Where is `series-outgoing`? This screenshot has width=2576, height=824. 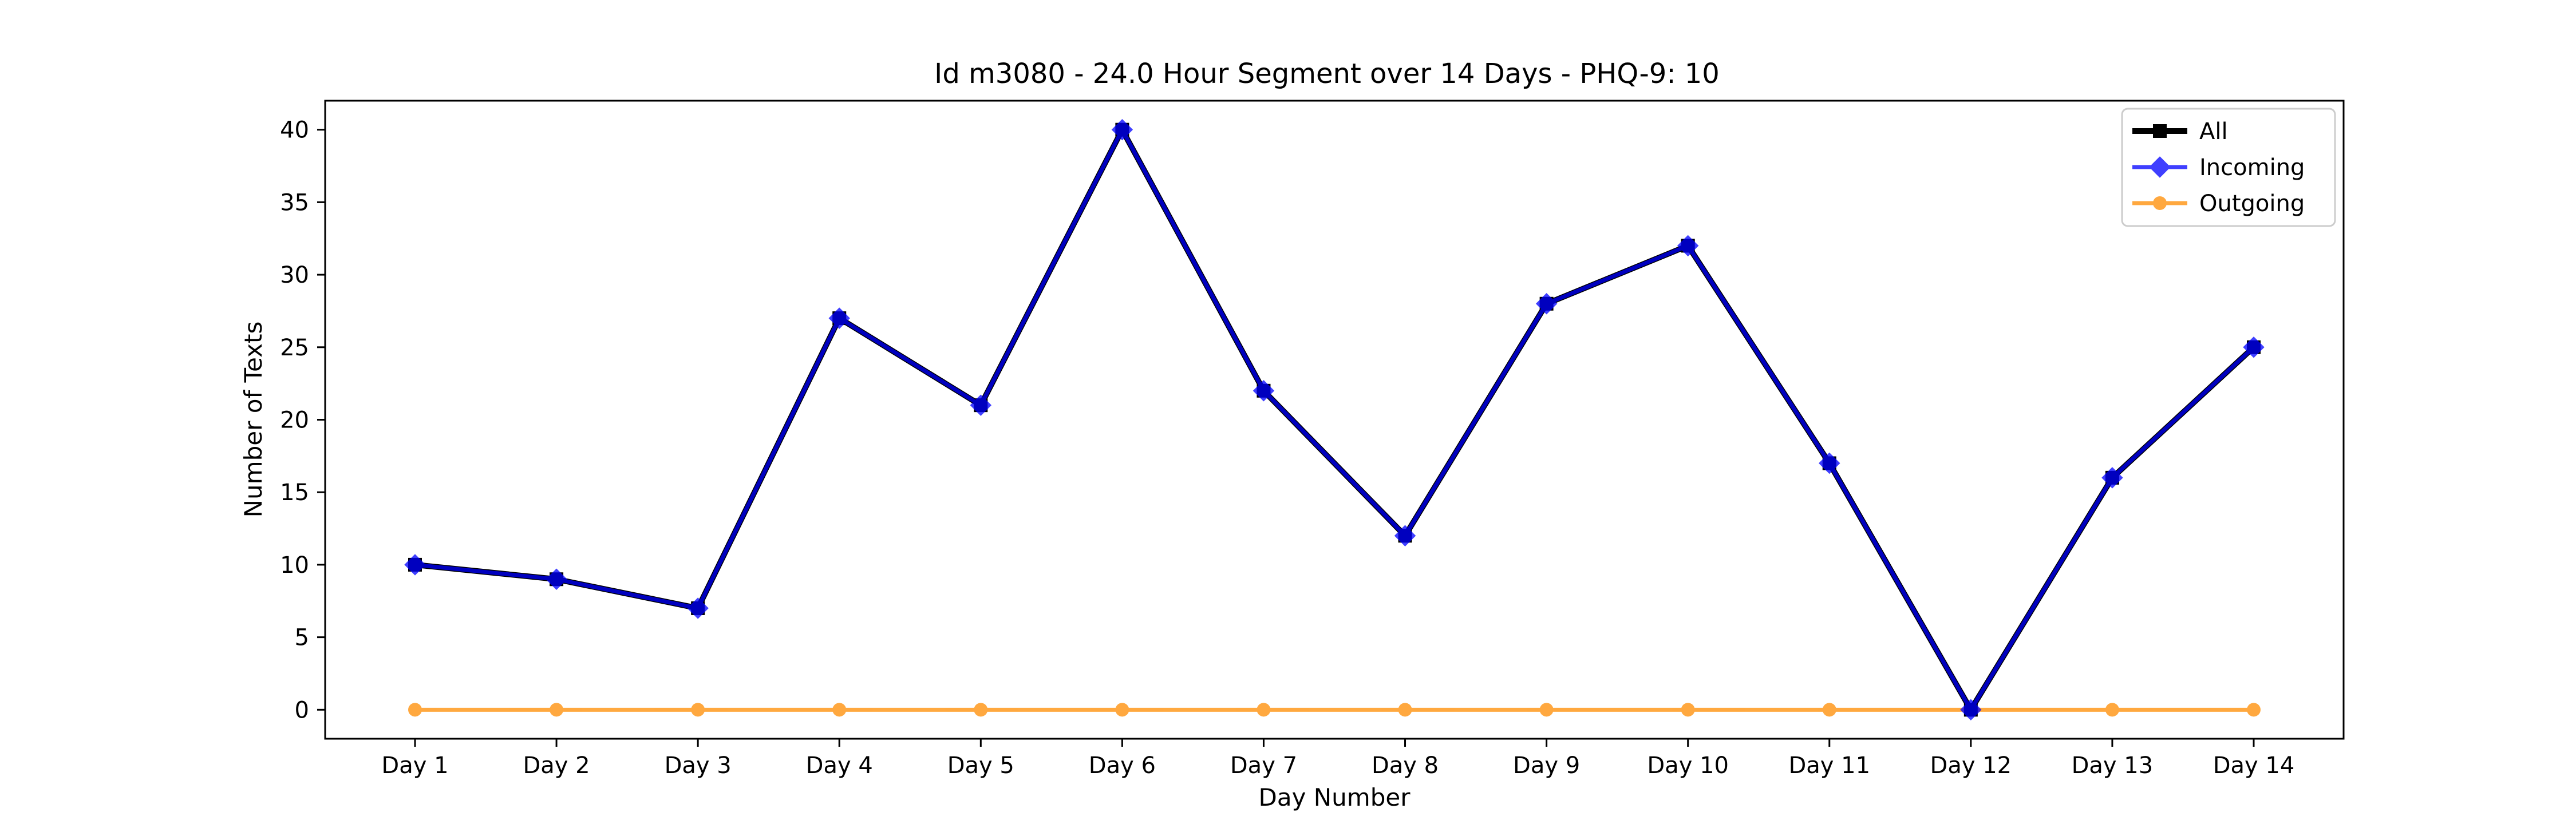 series-outgoing is located at coordinates (1334, 710).